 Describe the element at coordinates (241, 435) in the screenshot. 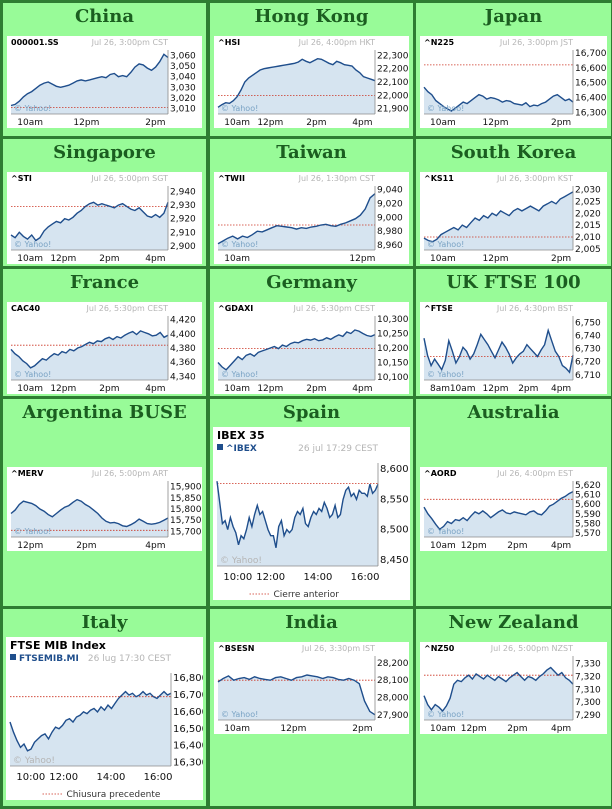

I see `index-title: IBEX 35` at that location.